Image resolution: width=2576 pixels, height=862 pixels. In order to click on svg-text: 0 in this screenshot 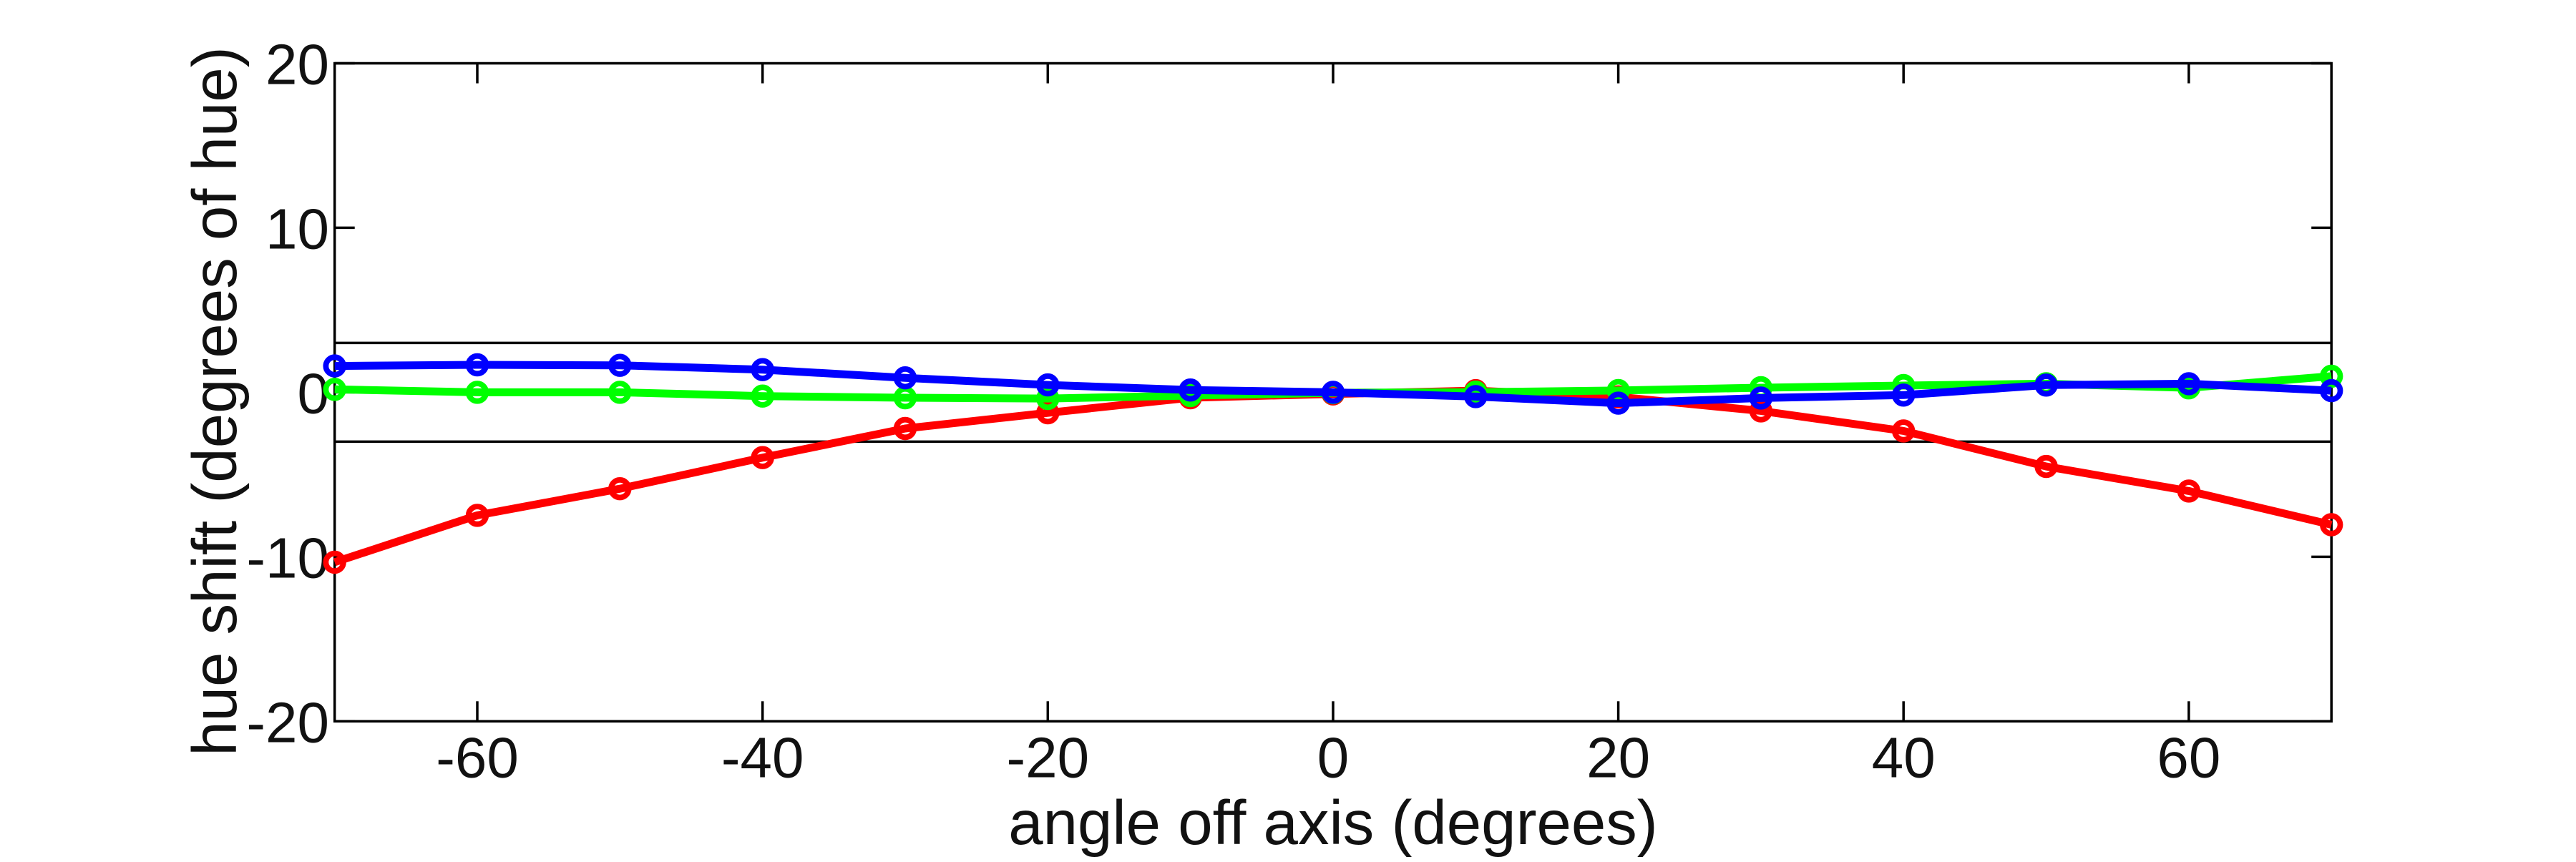, I will do `click(1333, 758)`.